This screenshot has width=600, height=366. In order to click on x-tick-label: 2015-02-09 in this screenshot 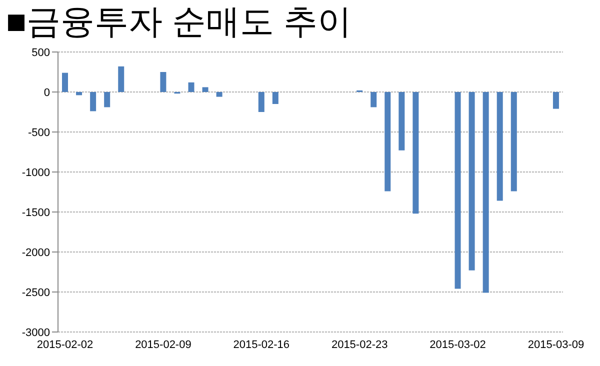, I will do `click(163, 344)`.